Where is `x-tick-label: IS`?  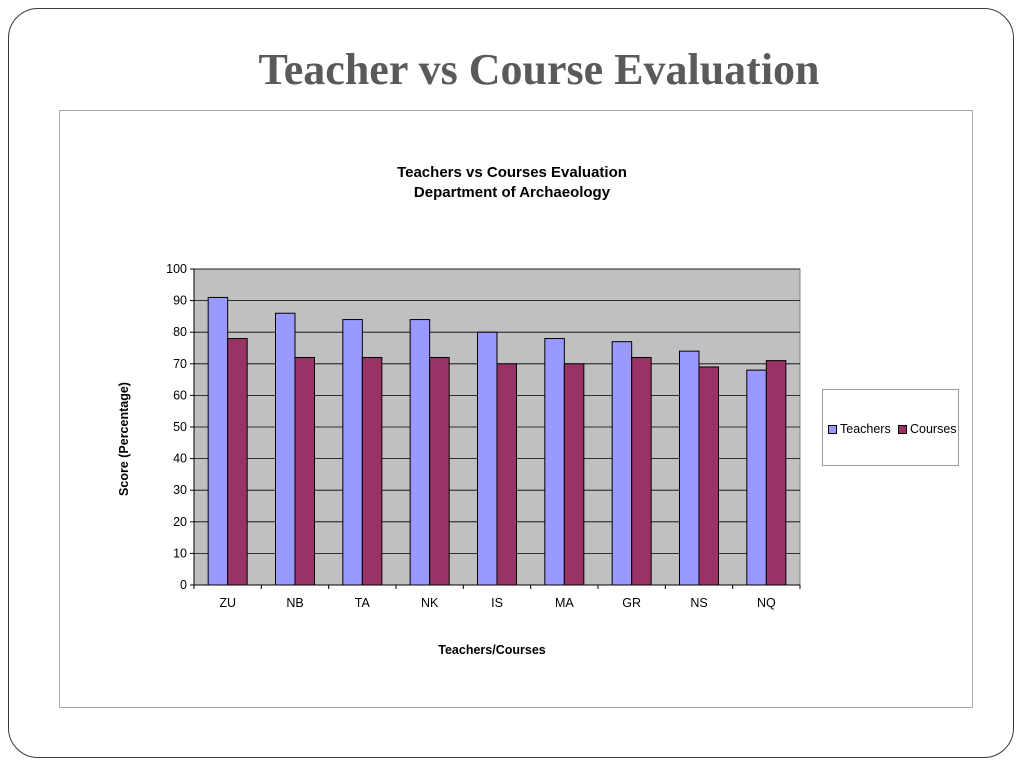
x-tick-label: IS is located at coordinates (497, 603).